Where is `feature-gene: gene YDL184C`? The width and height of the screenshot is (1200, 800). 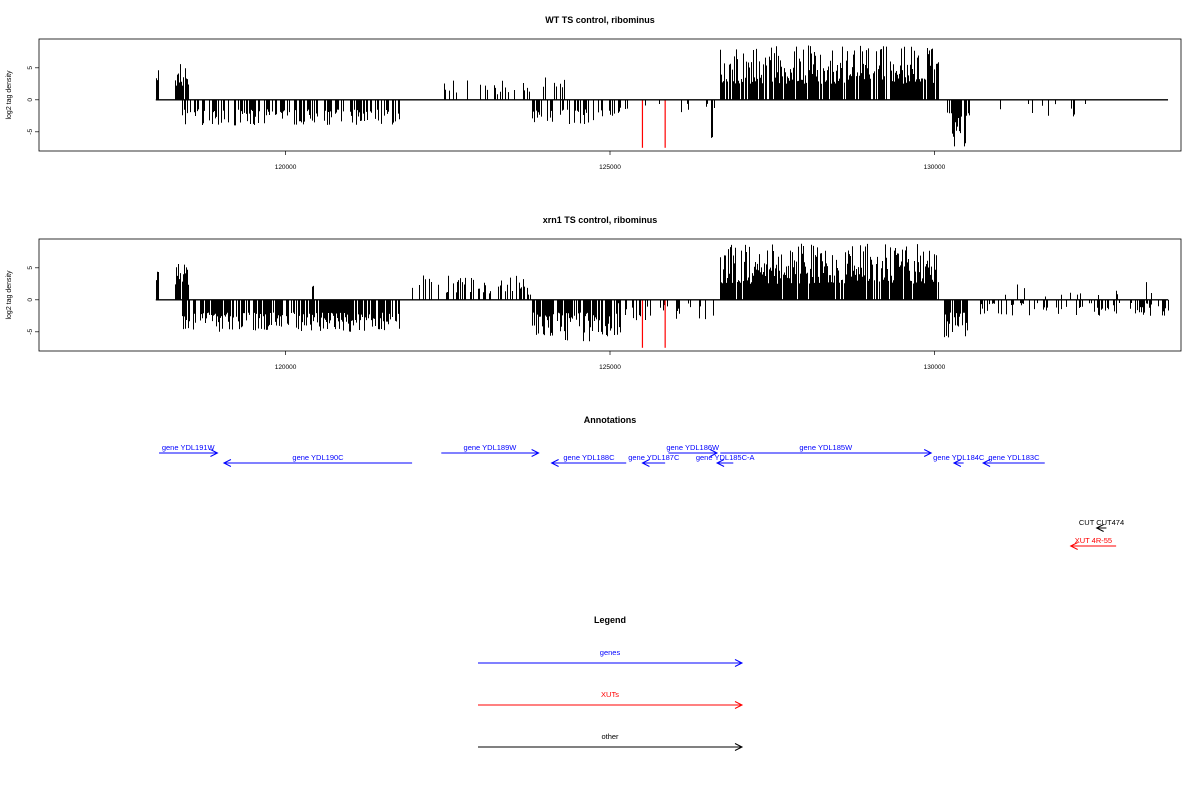
feature-gene: gene YDL184C is located at coordinates (959, 460).